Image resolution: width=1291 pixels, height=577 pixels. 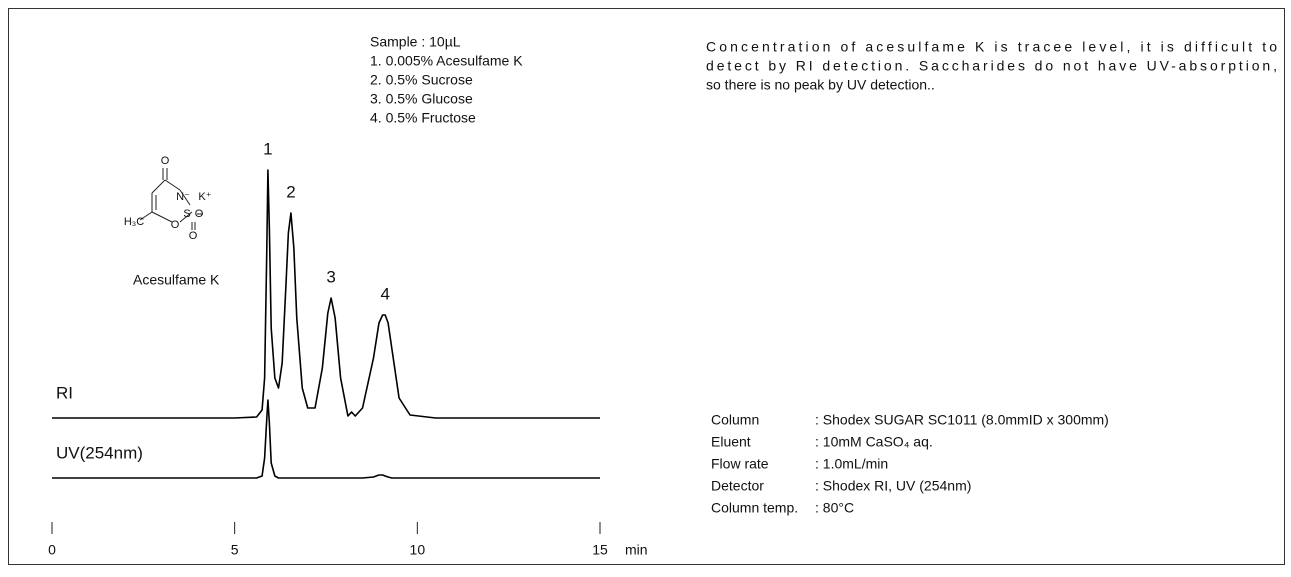 I want to click on sample-line: 3. 0.5% Glucose, so click(x=421, y=99).